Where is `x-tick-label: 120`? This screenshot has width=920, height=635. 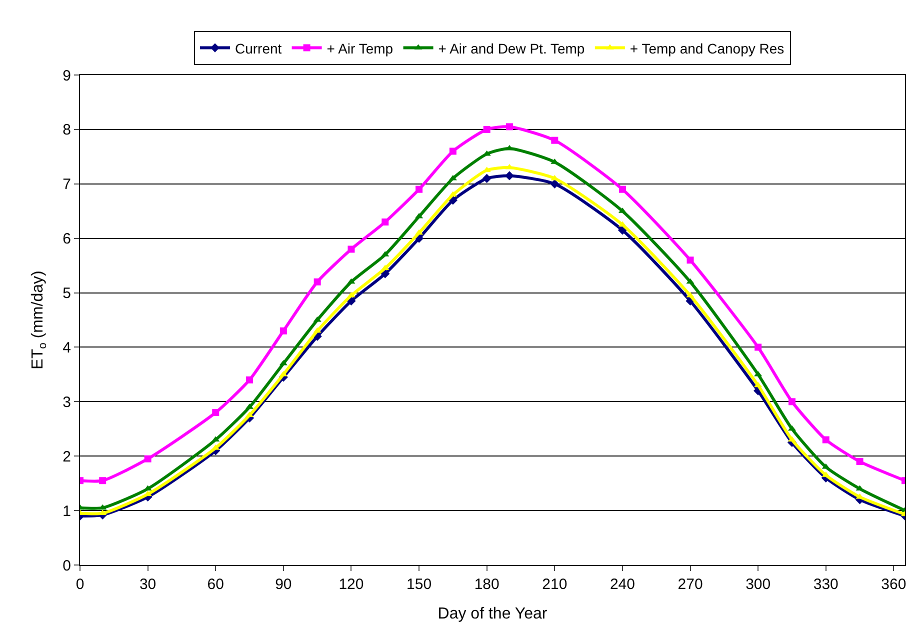
x-tick-label: 120 is located at coordinates (351, 584).